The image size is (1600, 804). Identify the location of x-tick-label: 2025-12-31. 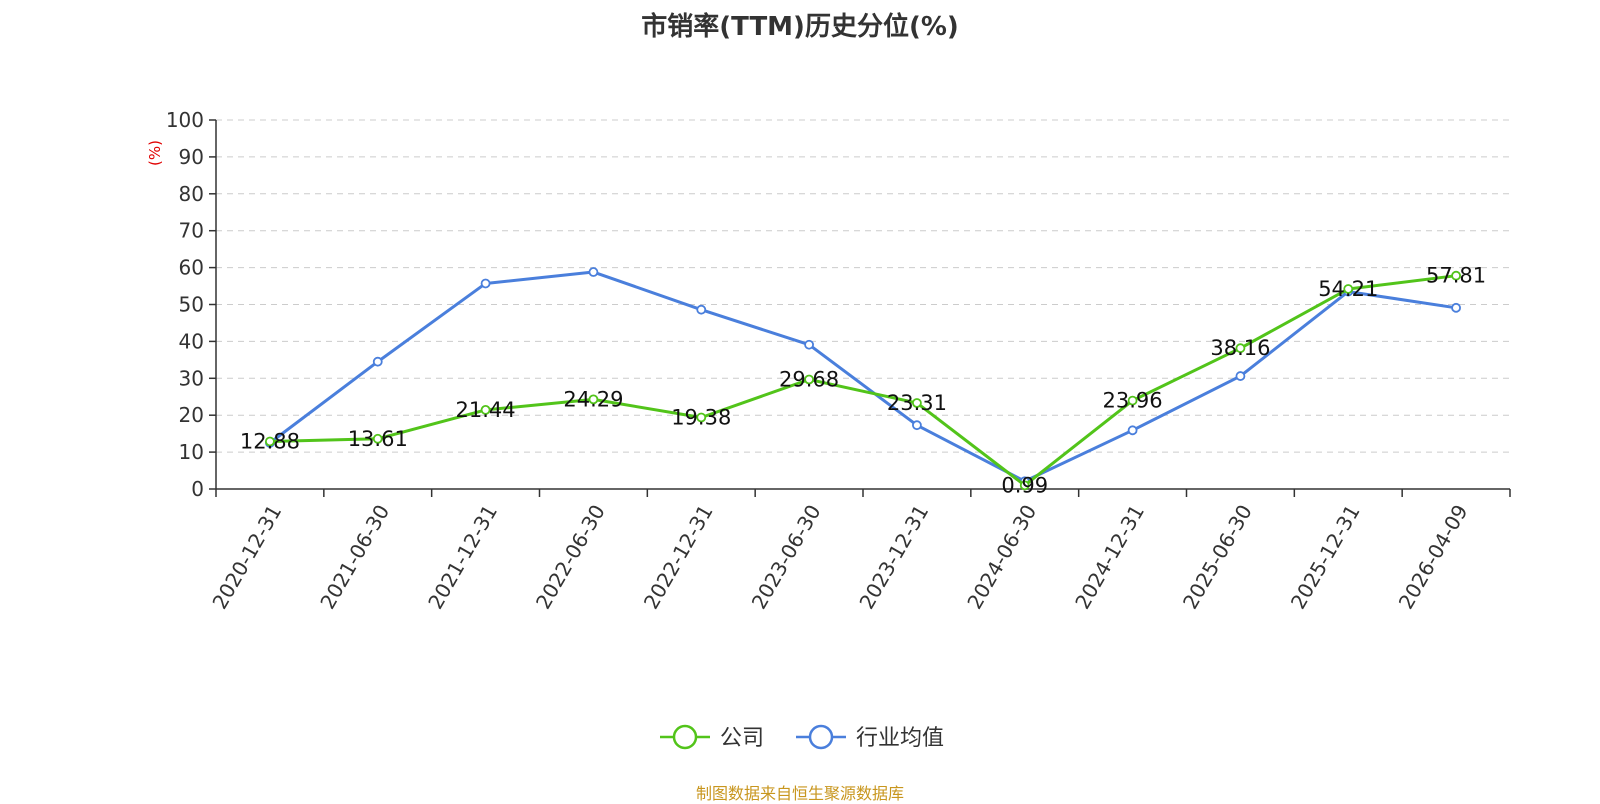
(1325, 557).